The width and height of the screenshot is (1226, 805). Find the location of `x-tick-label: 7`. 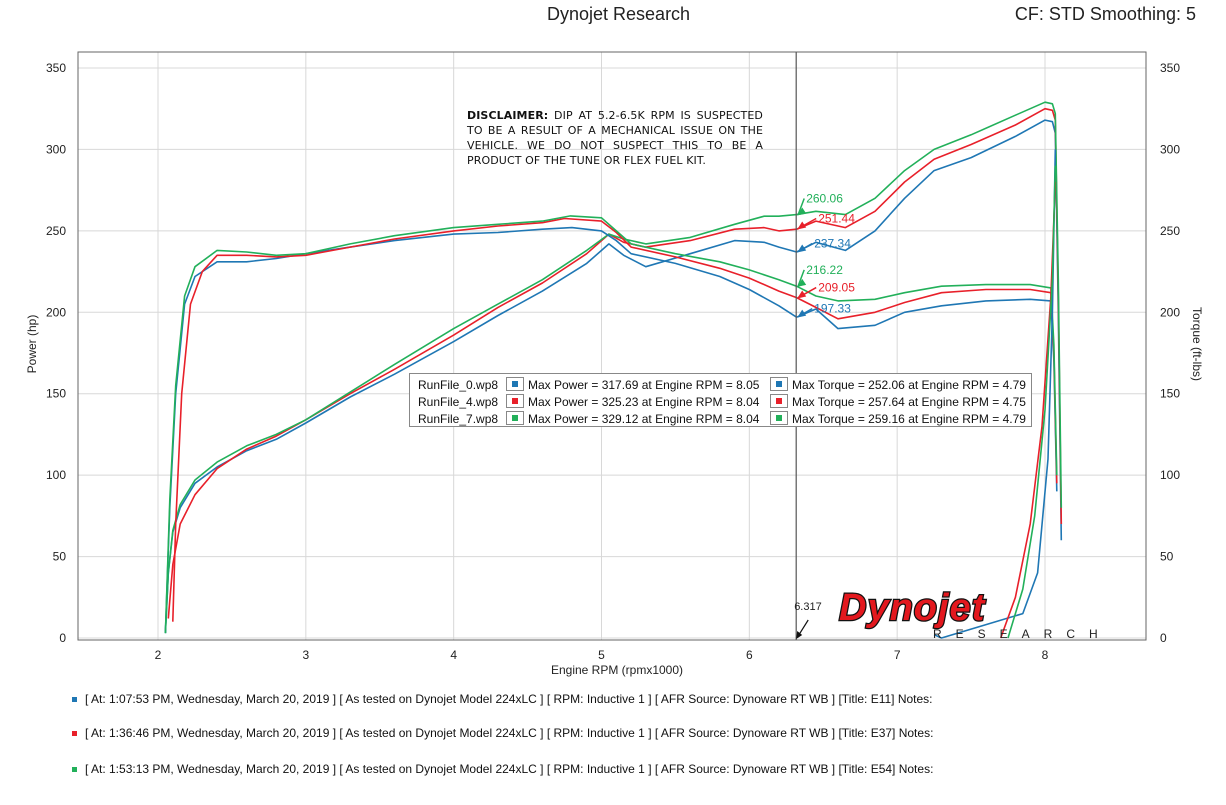

x-tick-label: 7 is located at coordinates (897, 655).